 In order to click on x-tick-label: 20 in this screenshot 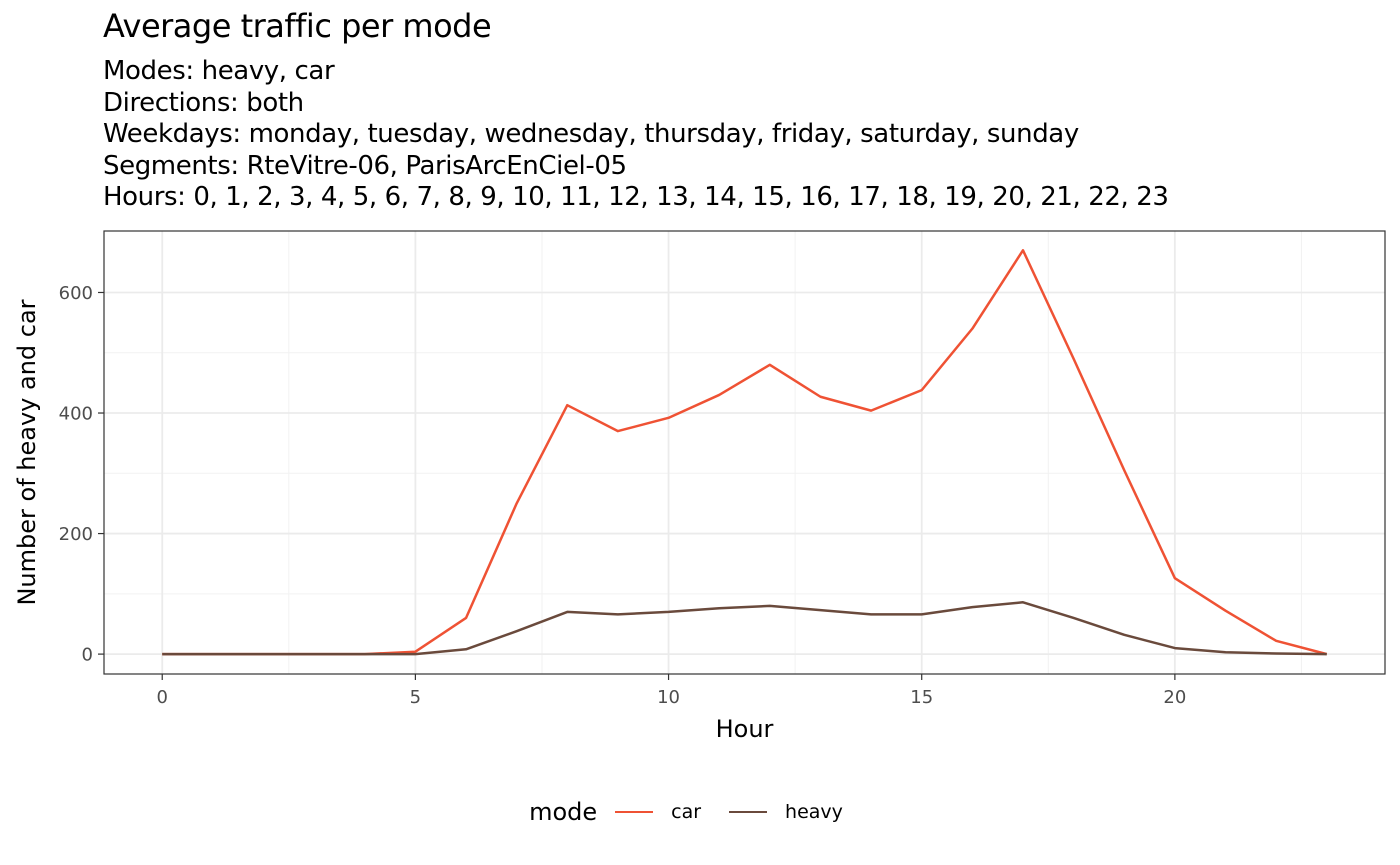, I will do `click(1174, 697)`.